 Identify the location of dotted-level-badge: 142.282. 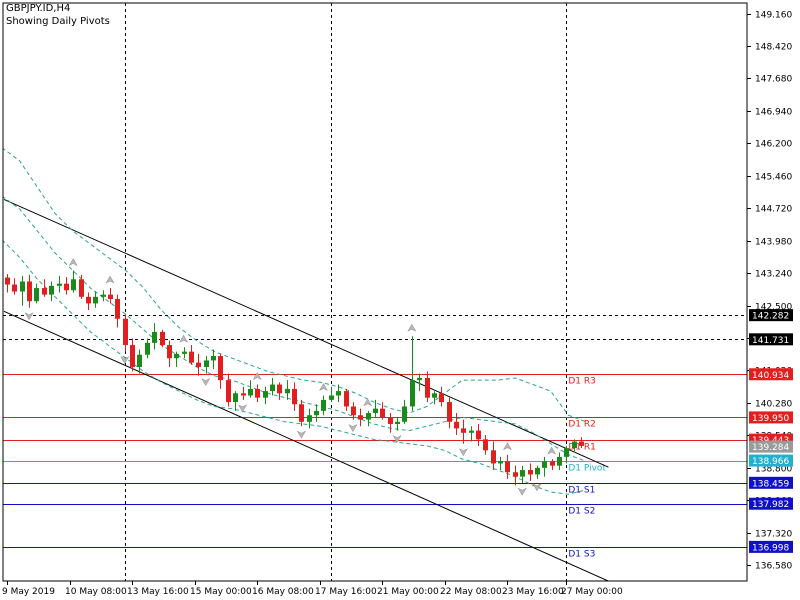
(770, 317).